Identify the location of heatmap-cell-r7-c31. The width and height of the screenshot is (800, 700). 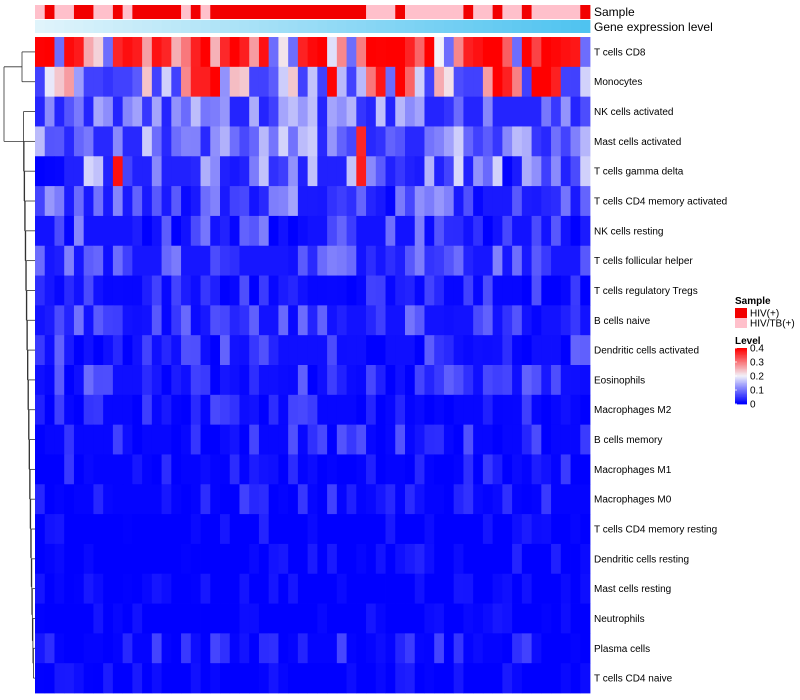
(341, 260).